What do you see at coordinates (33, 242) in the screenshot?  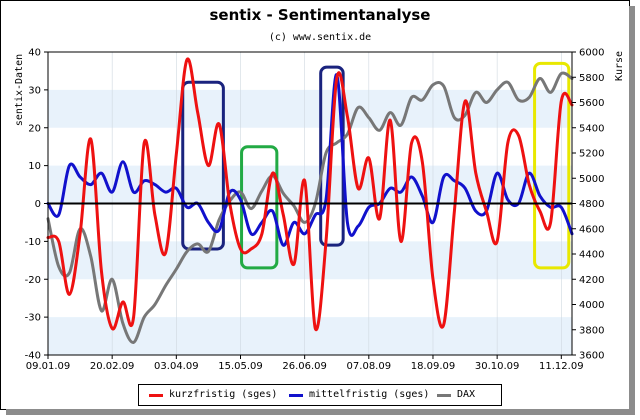 I see `y-tick-label-left: -10` at bounding box center [33, 242].